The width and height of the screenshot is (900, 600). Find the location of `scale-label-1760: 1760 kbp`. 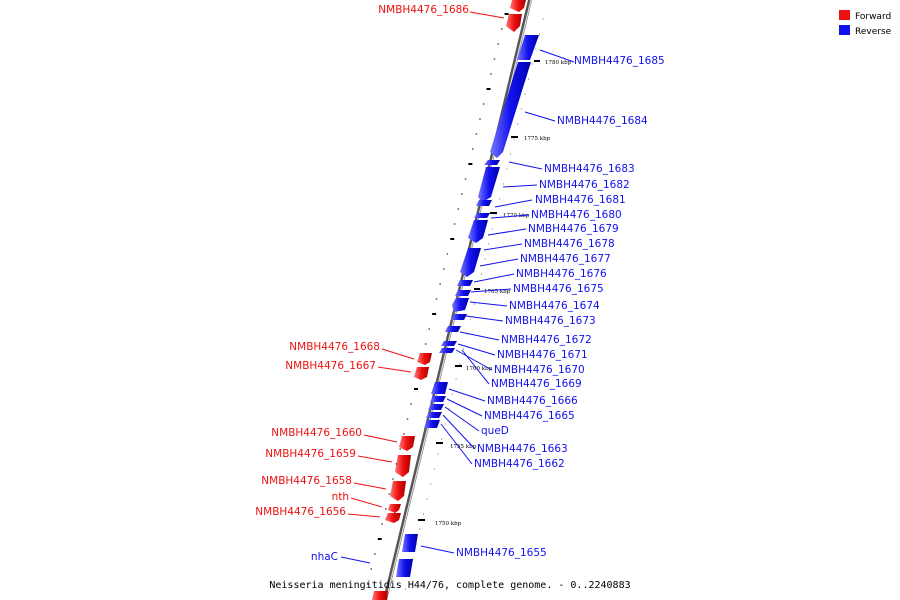

scale-label-1760: 1760 kbp is located at coordinates (479, 369).